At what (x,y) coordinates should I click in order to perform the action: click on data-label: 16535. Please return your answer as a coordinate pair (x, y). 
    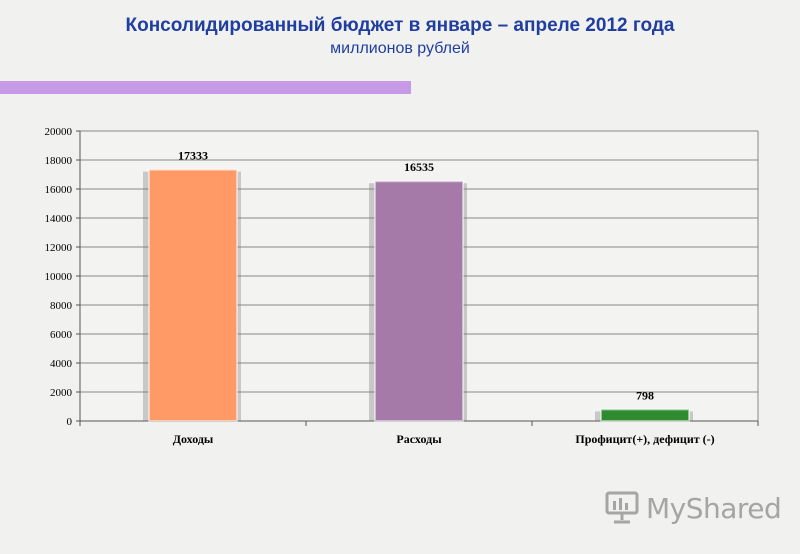
    Looking at the image, I should click on (419, 167).